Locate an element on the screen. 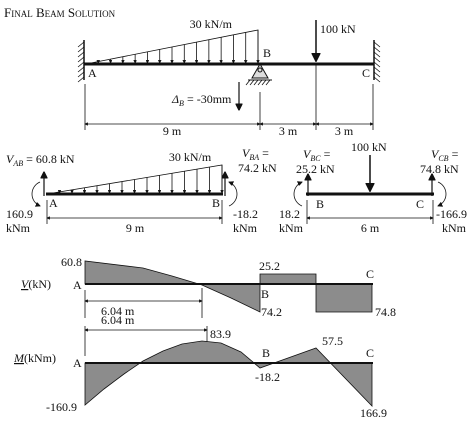  shear-diagram: V(kN) 60.8 A B C 74.2 25.2 74.8 6.04 m is located at coordinates (208, 287).